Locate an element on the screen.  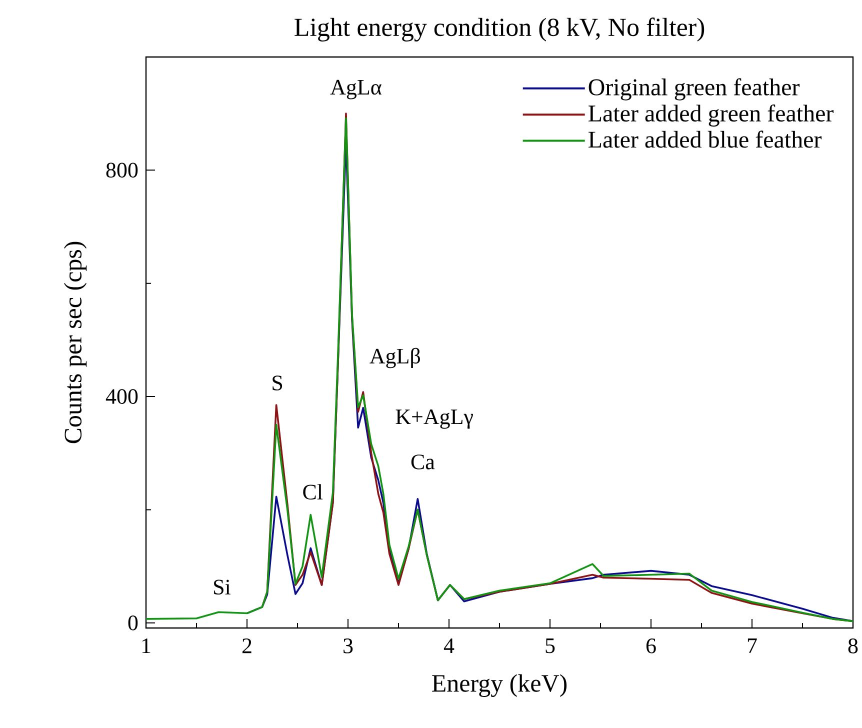
annotation: Ca is located at coordinates (423, 462).